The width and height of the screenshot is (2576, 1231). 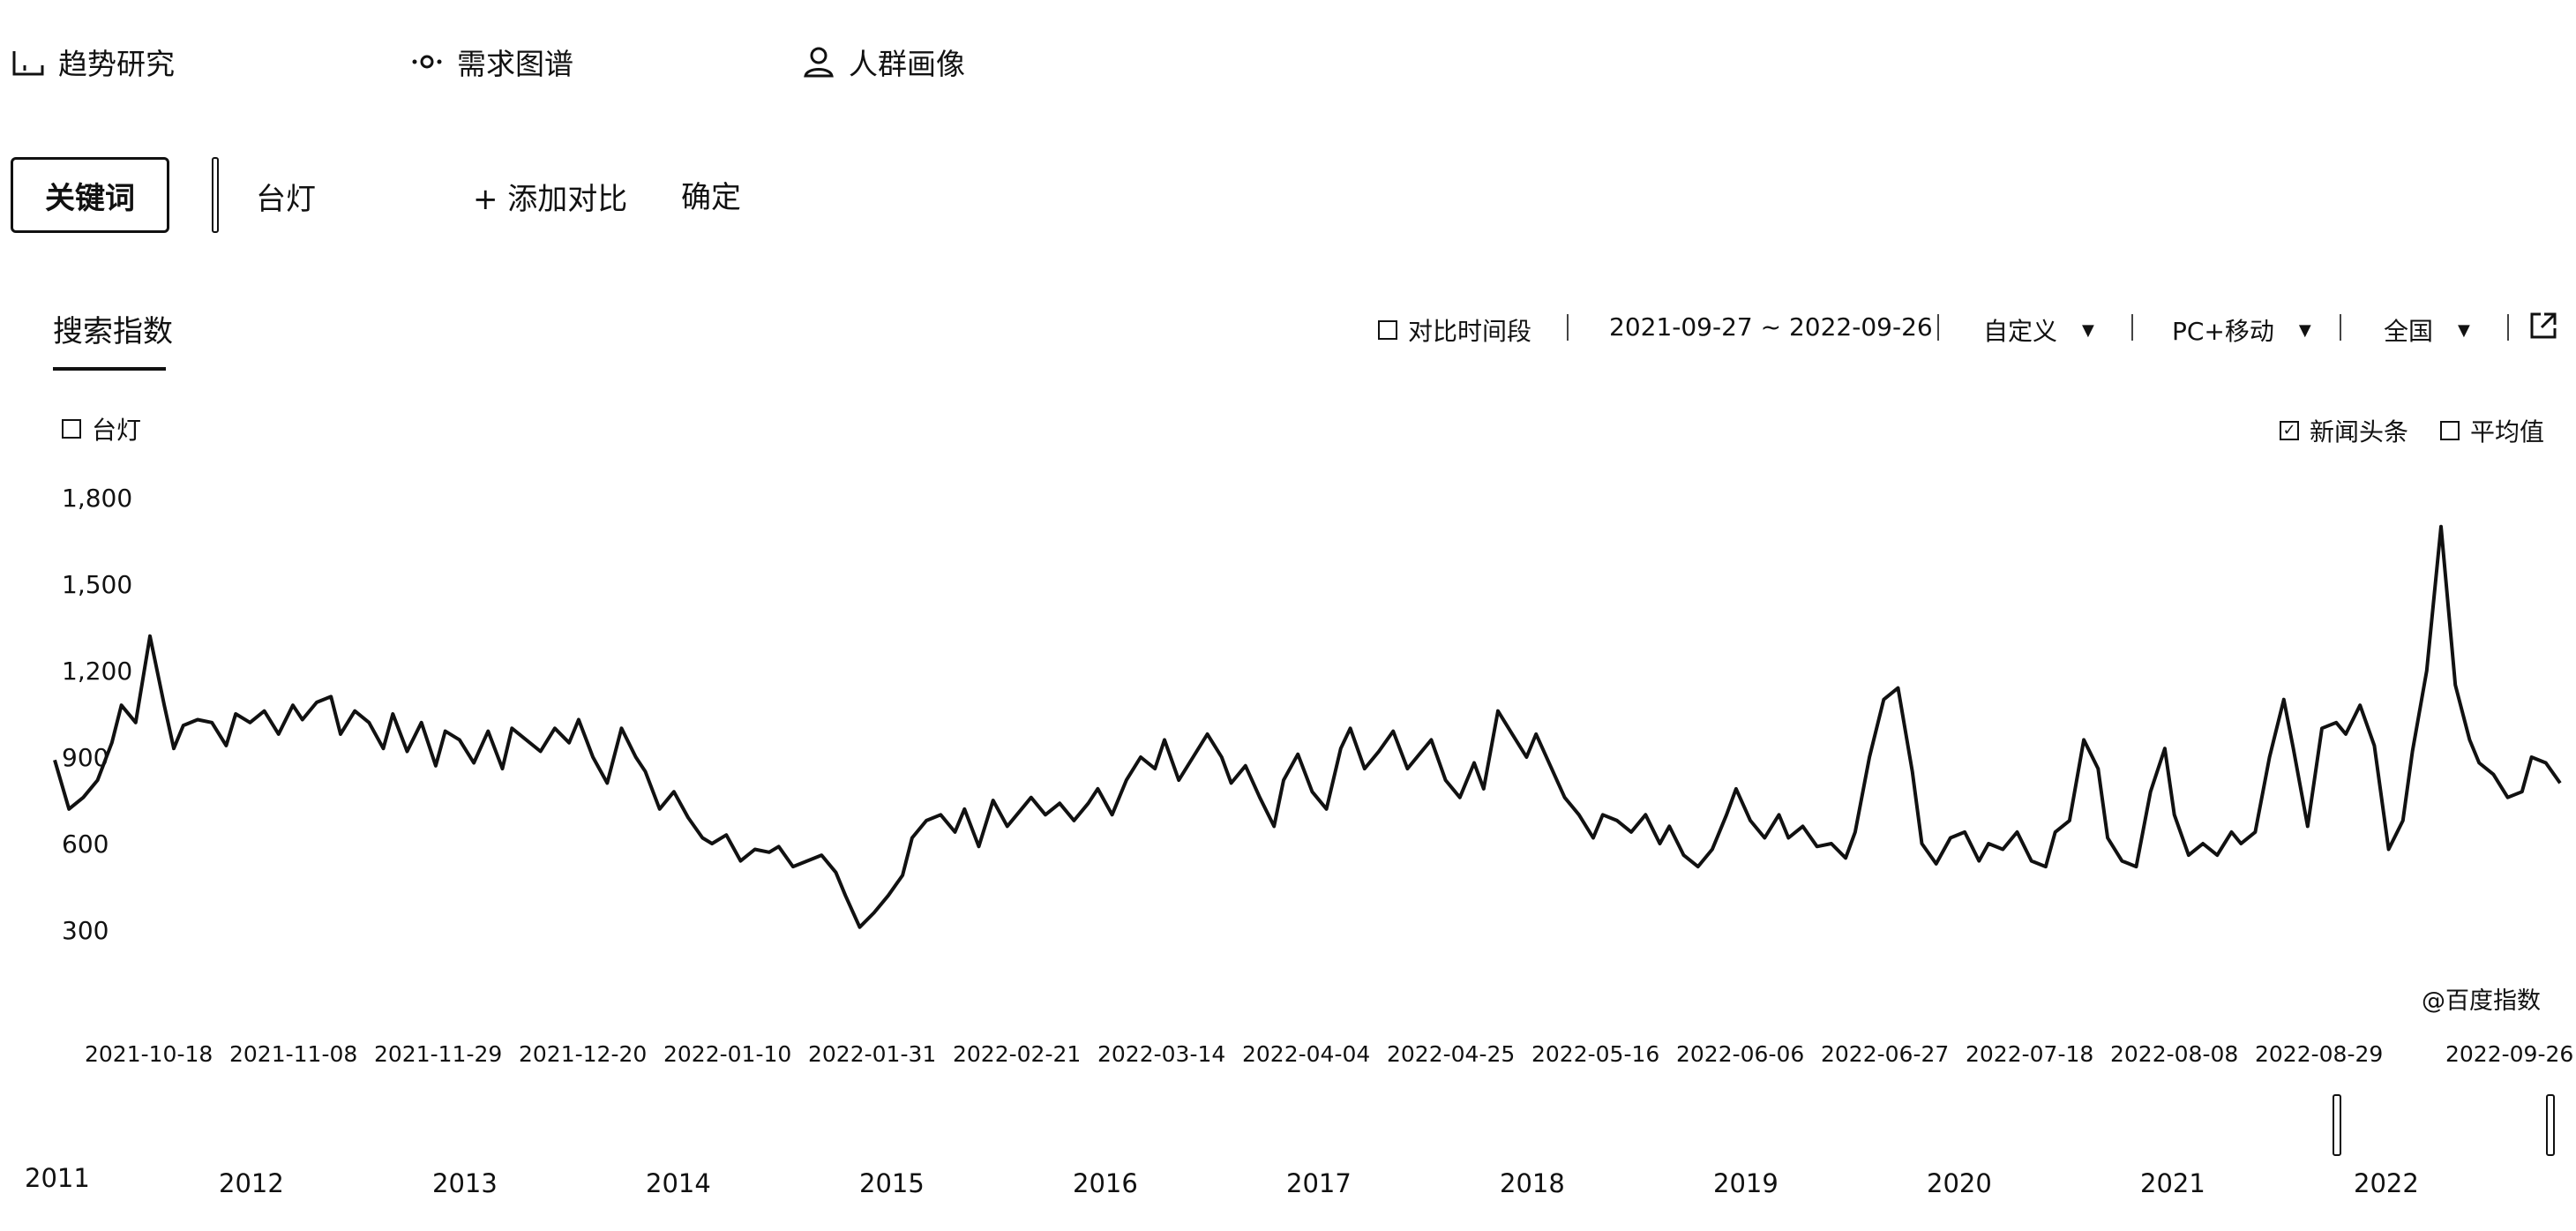 What do you see at coordinates (286, 200) in the screenshot?
I see `keyword-input: 台灯` at bounding box center [286, 200].